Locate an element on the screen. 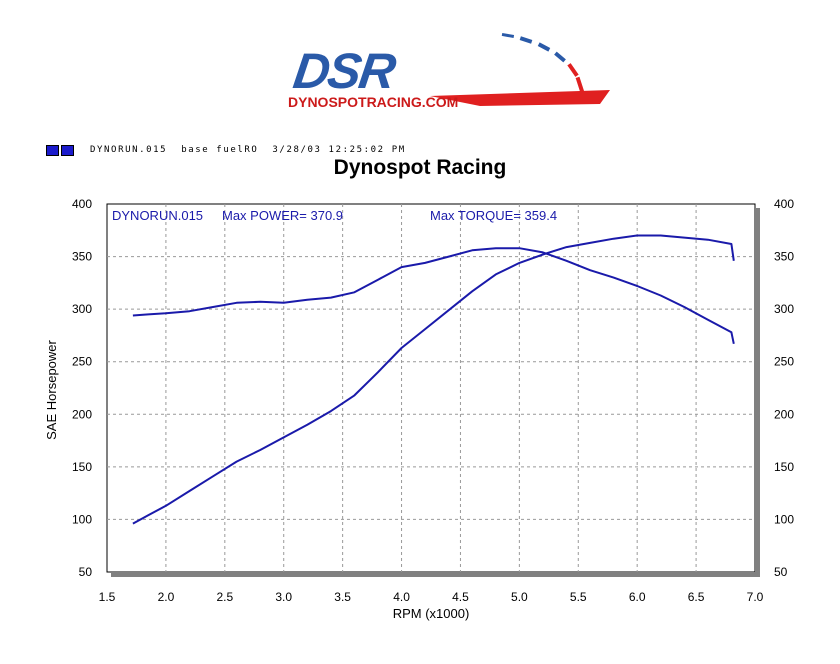 The width and height of the screenshot is (840, 664). x-tick-label: 2.0 is located at coordinates (166, 597).